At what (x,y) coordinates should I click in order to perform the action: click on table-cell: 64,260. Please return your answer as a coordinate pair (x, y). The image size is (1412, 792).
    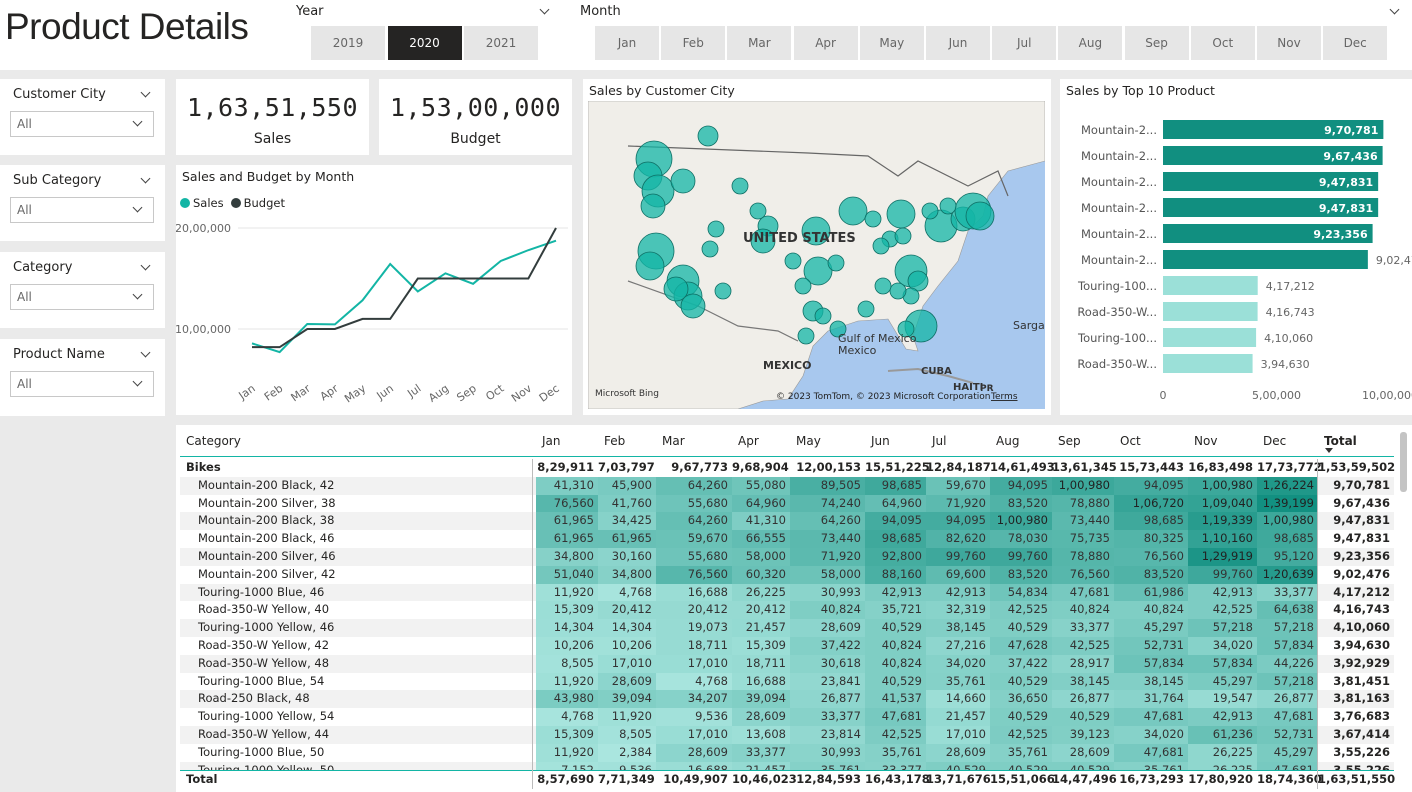
    Looking at the image, I should click on (827, 521).